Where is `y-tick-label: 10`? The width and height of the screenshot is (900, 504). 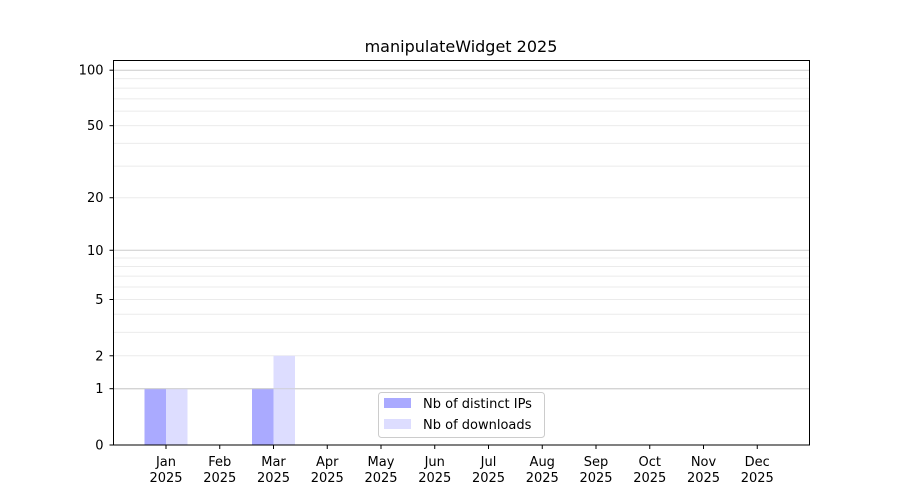
y-tick-label: 10 is located at coordinates (95, 251).